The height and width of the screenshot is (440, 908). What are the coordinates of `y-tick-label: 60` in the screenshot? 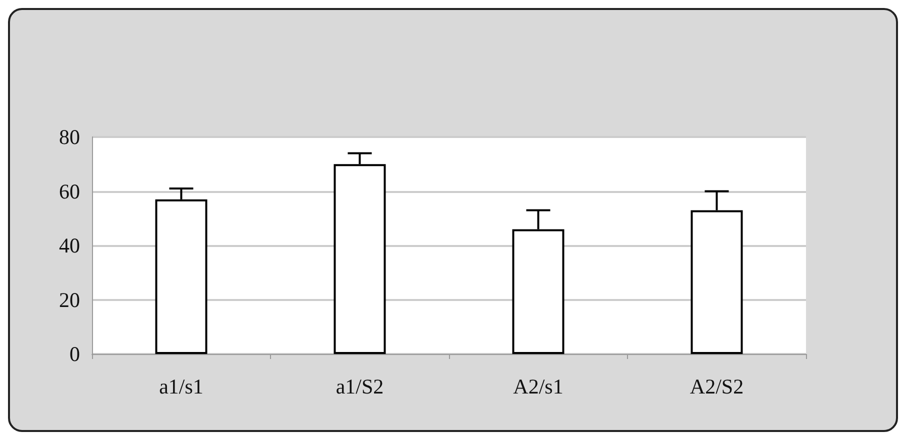 It's located at (69, 191).